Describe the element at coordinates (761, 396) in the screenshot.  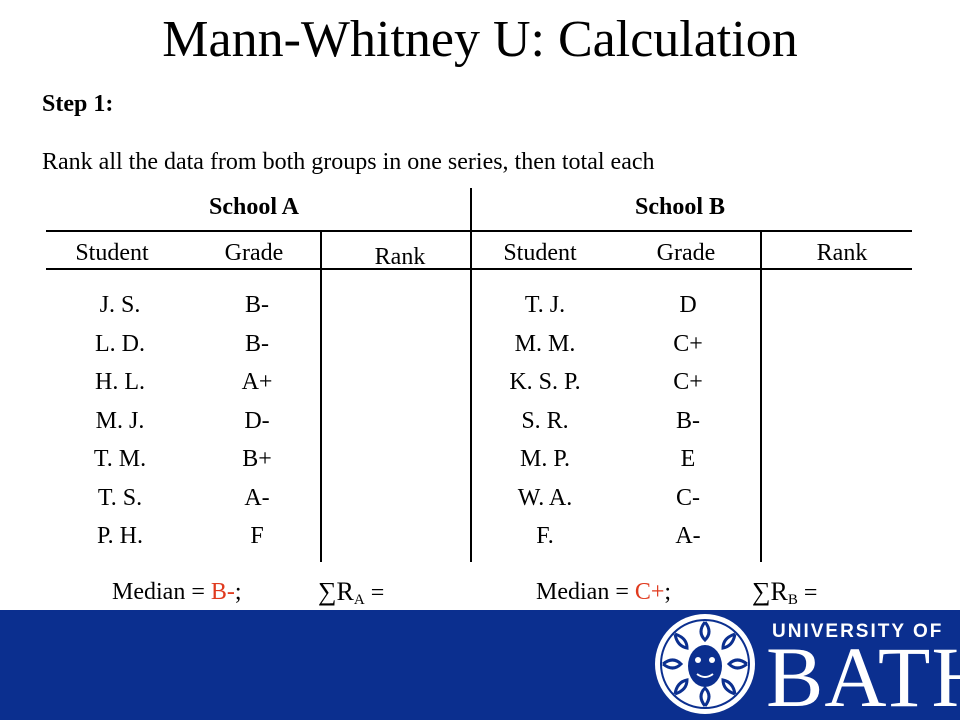
I see `school-b-rank-divider` at that location.